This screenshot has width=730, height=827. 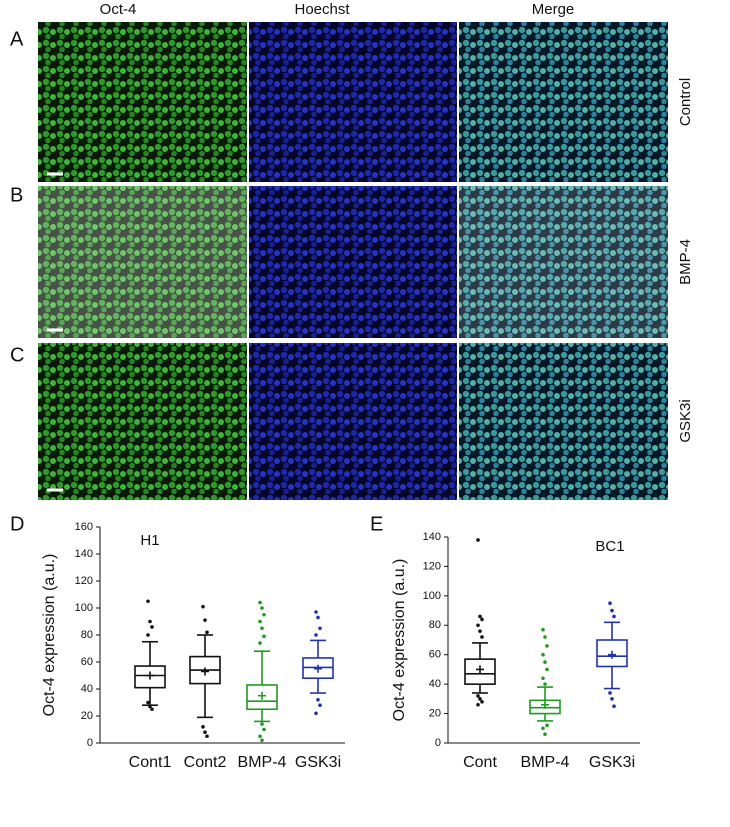 I want to click on panel-label: C, so click(x=17, y=355).